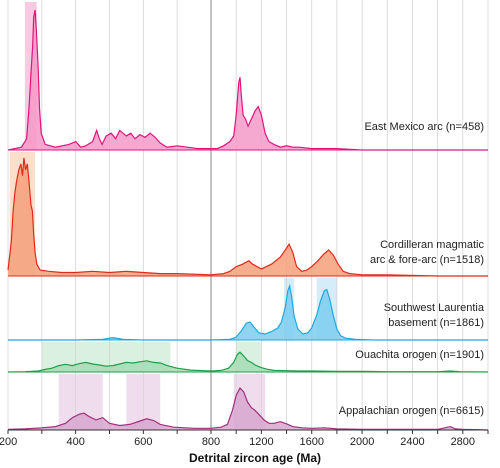 This screenshot has width=500, height=468. Describe the element at coordinates (419, 355) in the screenshot. I see `series-label-3-0: Ouachita orogen (n=1901)` at that location.